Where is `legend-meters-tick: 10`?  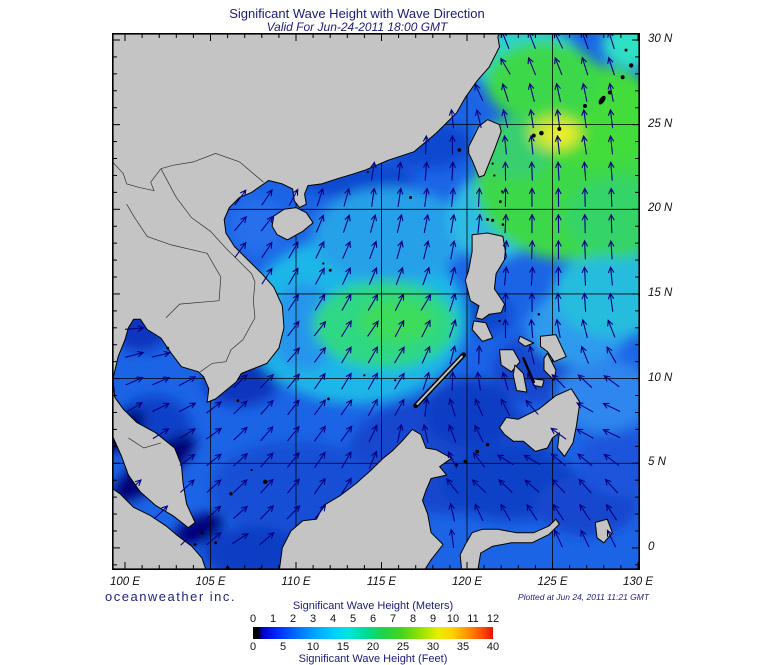
legend-meters-tick: 10 is located at coordinates (453, 619).